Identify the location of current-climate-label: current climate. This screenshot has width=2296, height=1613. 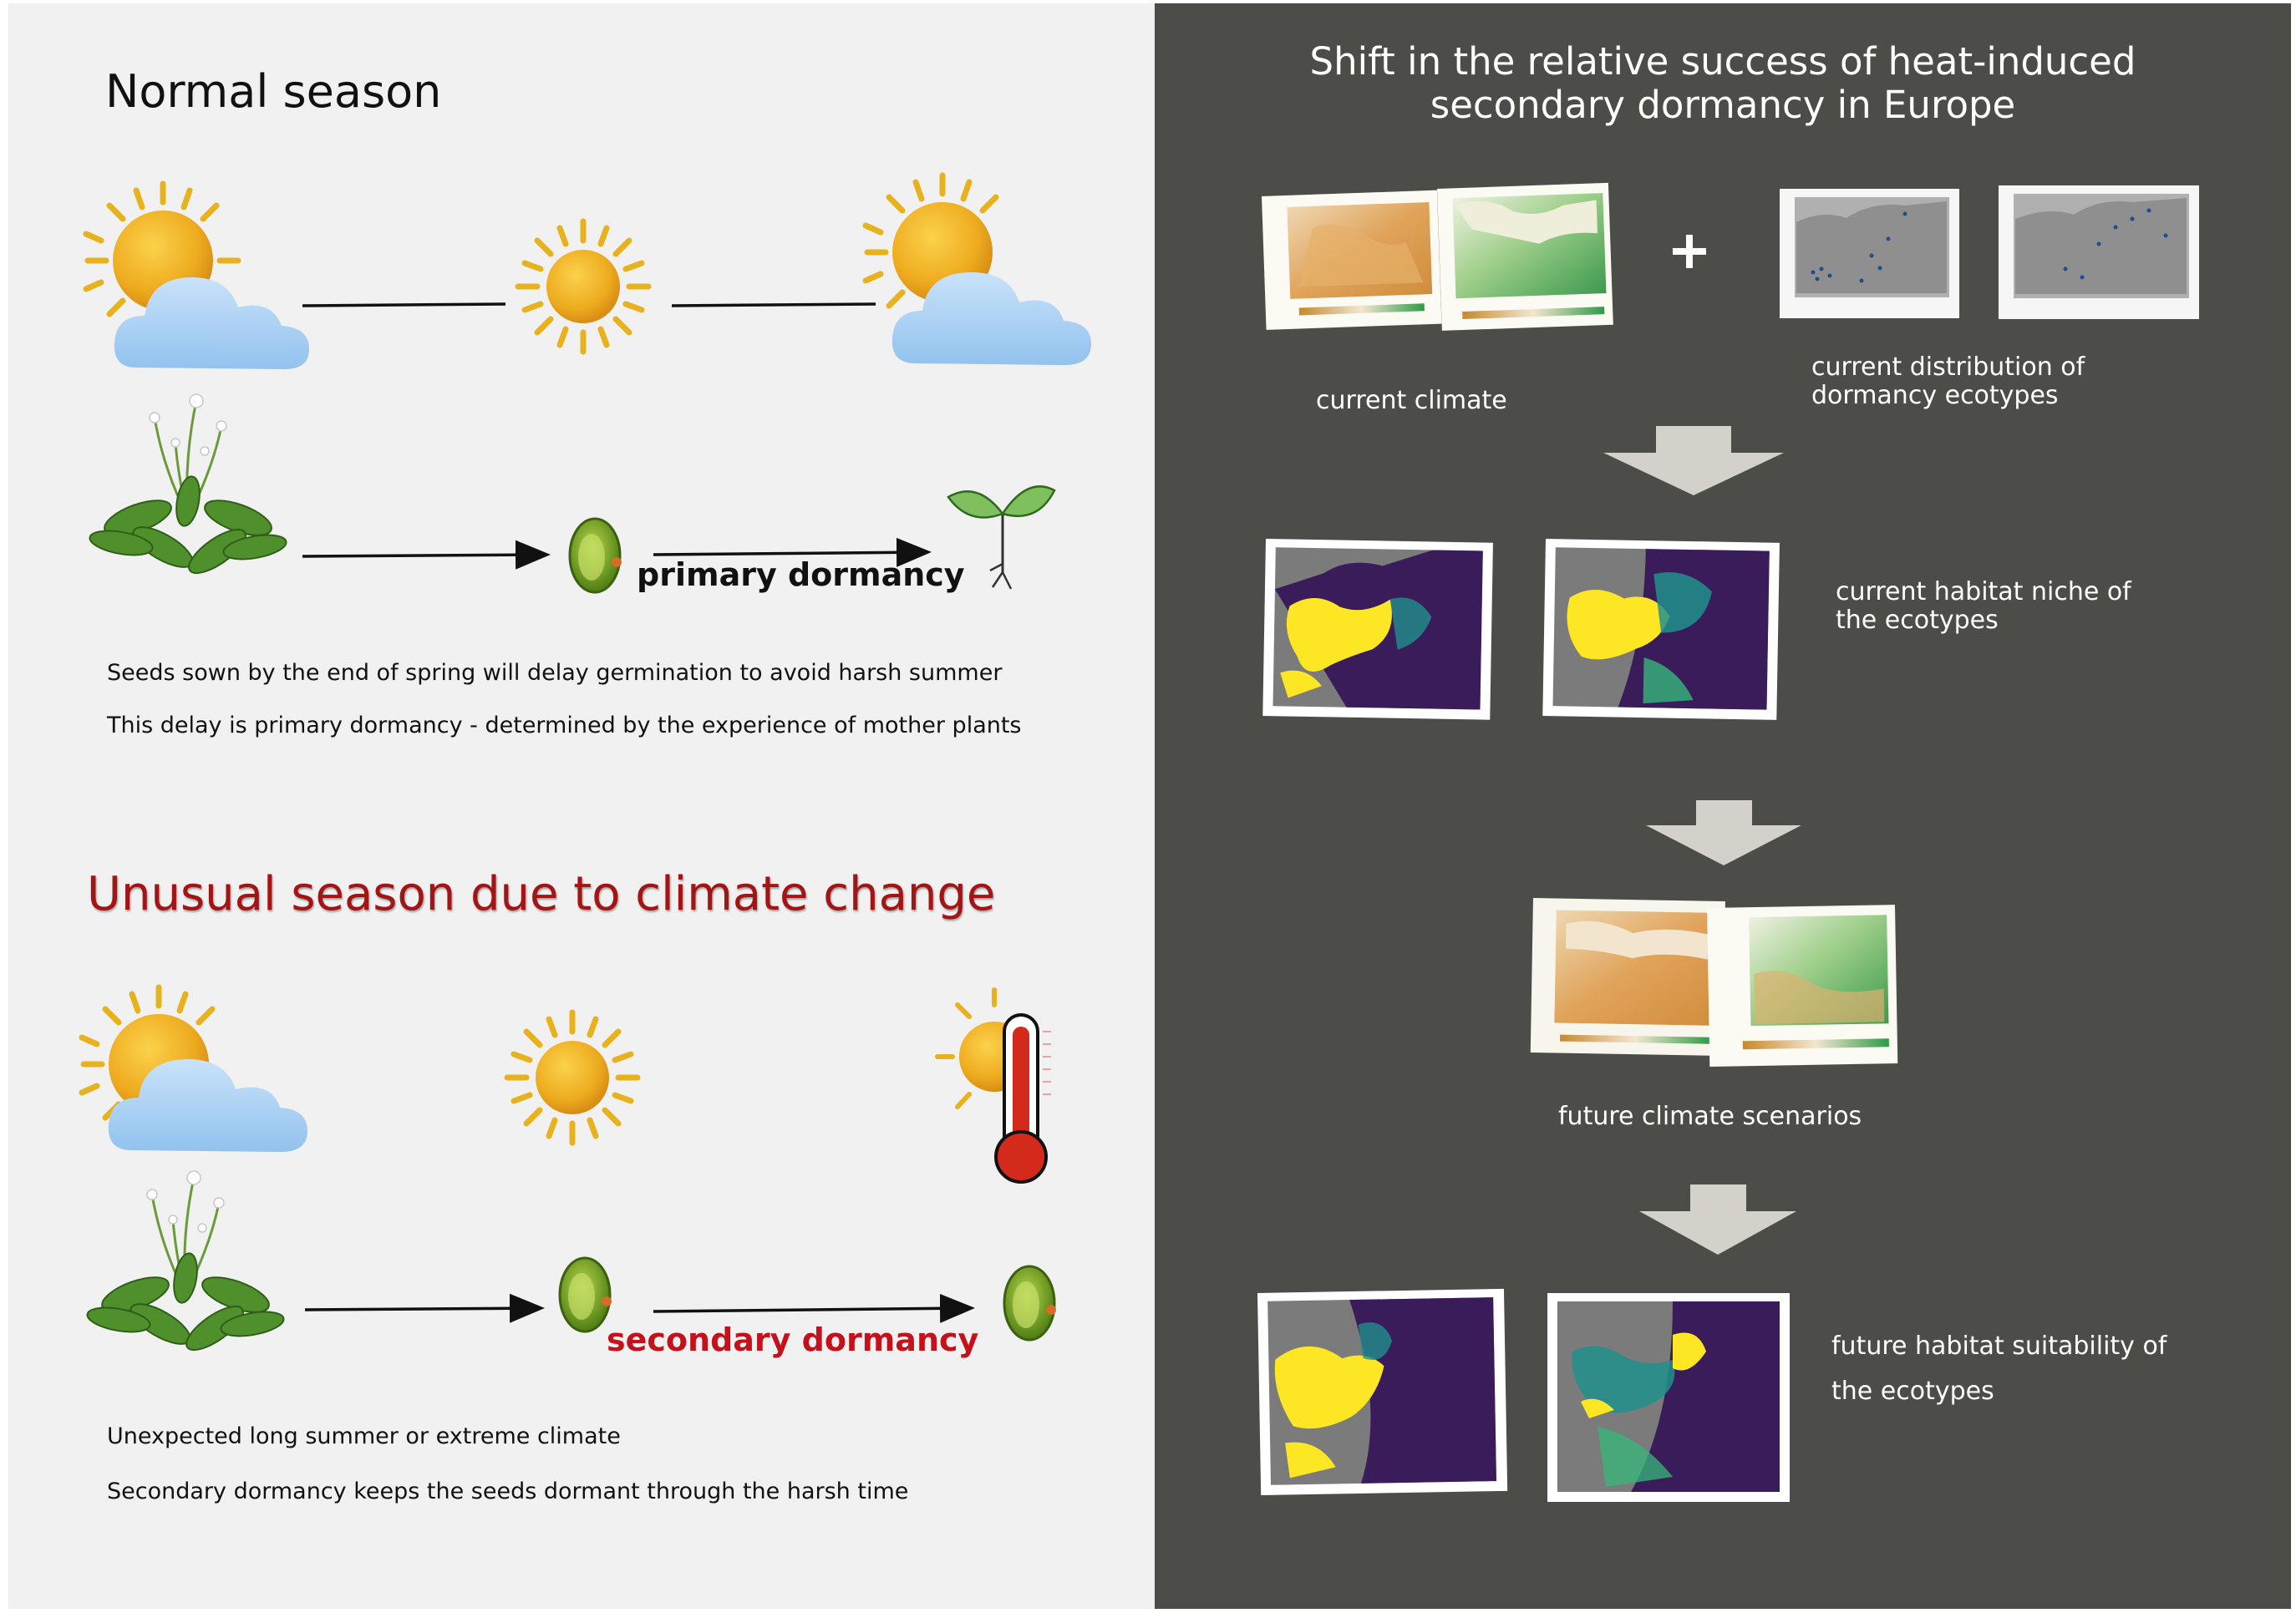
(1412, 400).